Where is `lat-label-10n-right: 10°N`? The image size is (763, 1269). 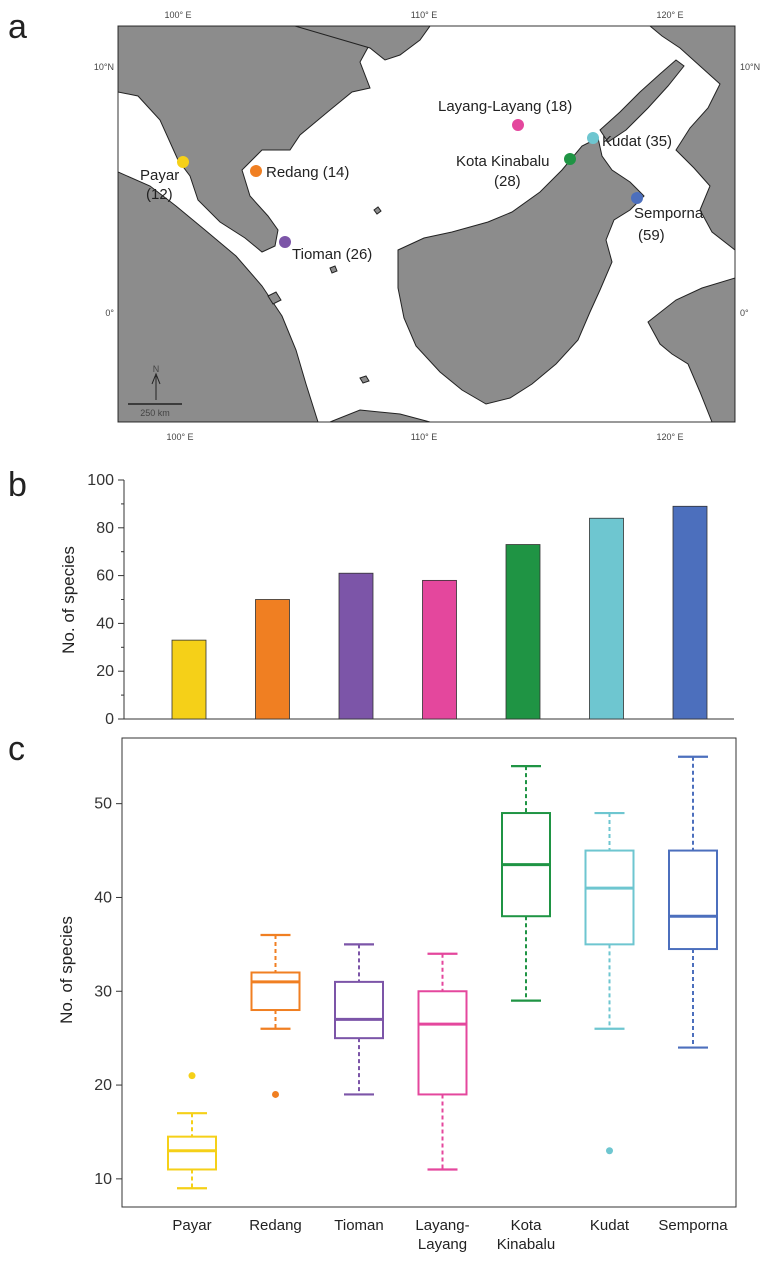
lat-label-10n-right: 10°N is located at coordinates (750, 67).